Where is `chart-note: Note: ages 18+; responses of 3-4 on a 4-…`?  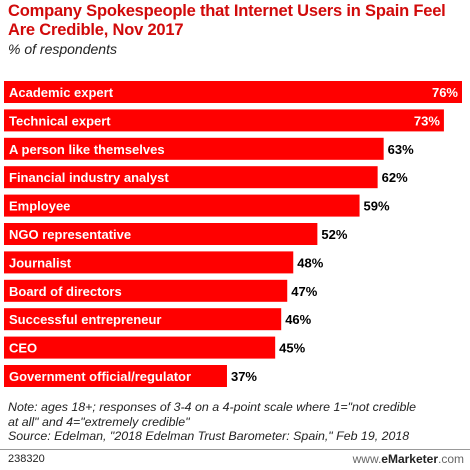
chart-note: Note: ages 18+; responses of 3-4 on a 4-… is located at coordinates (237, 422).